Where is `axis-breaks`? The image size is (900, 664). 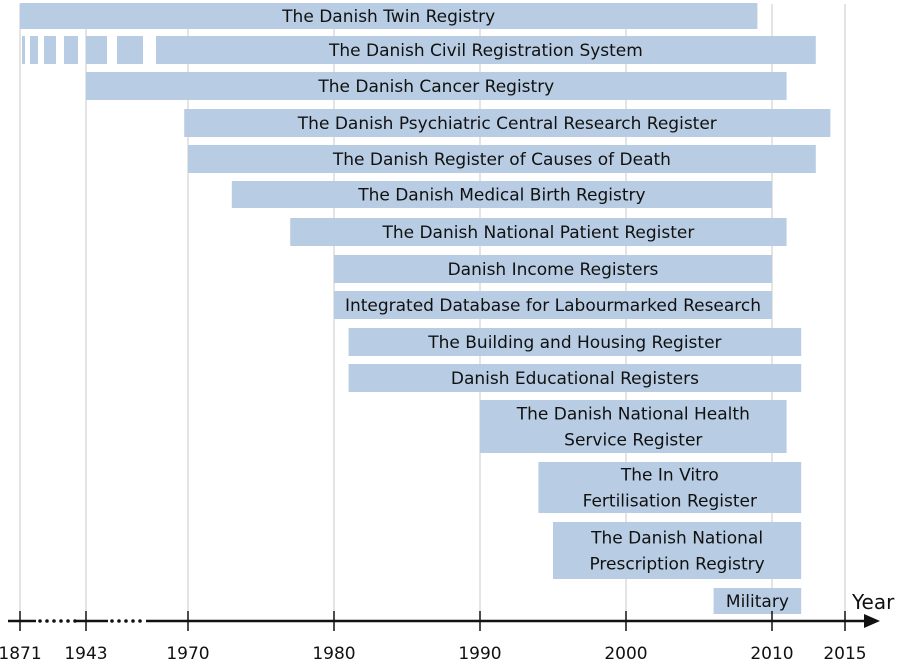 axis-breaks is located at coordinates (91, 621).